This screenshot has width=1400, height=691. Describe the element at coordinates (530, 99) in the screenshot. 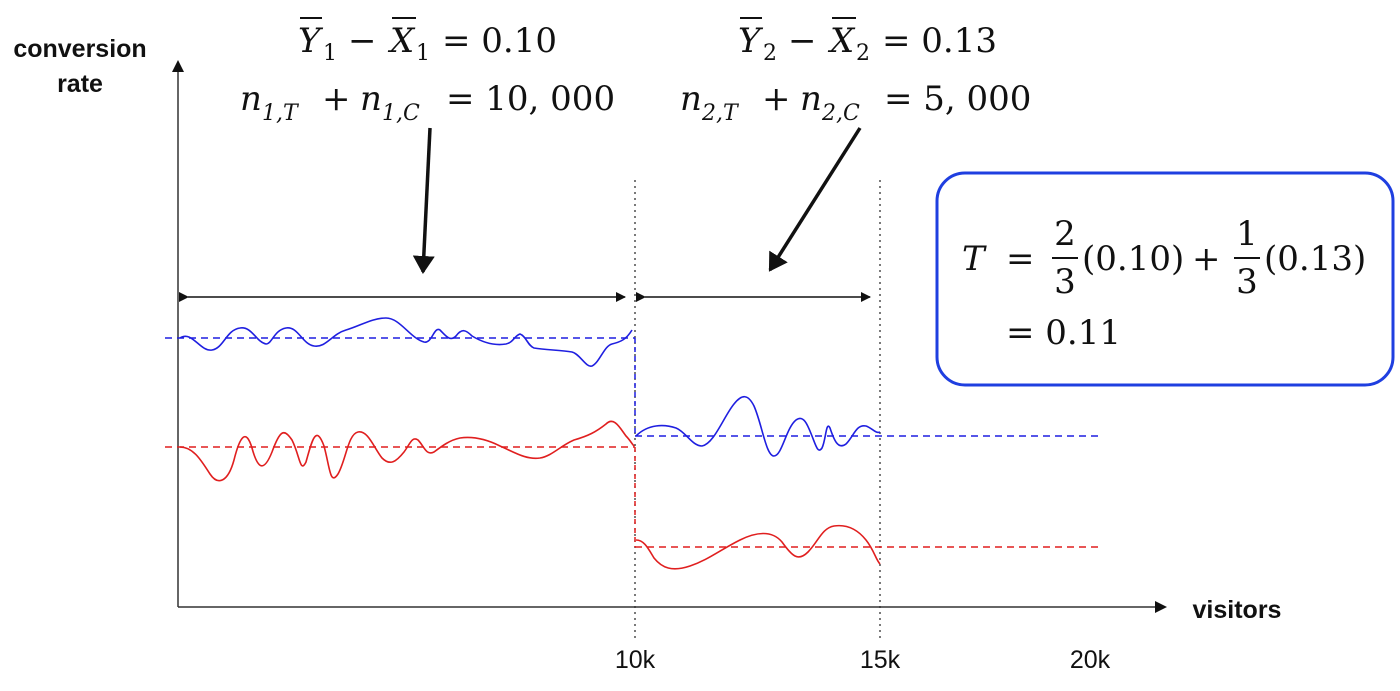

I see `period1-n-value: = 10, 000` at that location.